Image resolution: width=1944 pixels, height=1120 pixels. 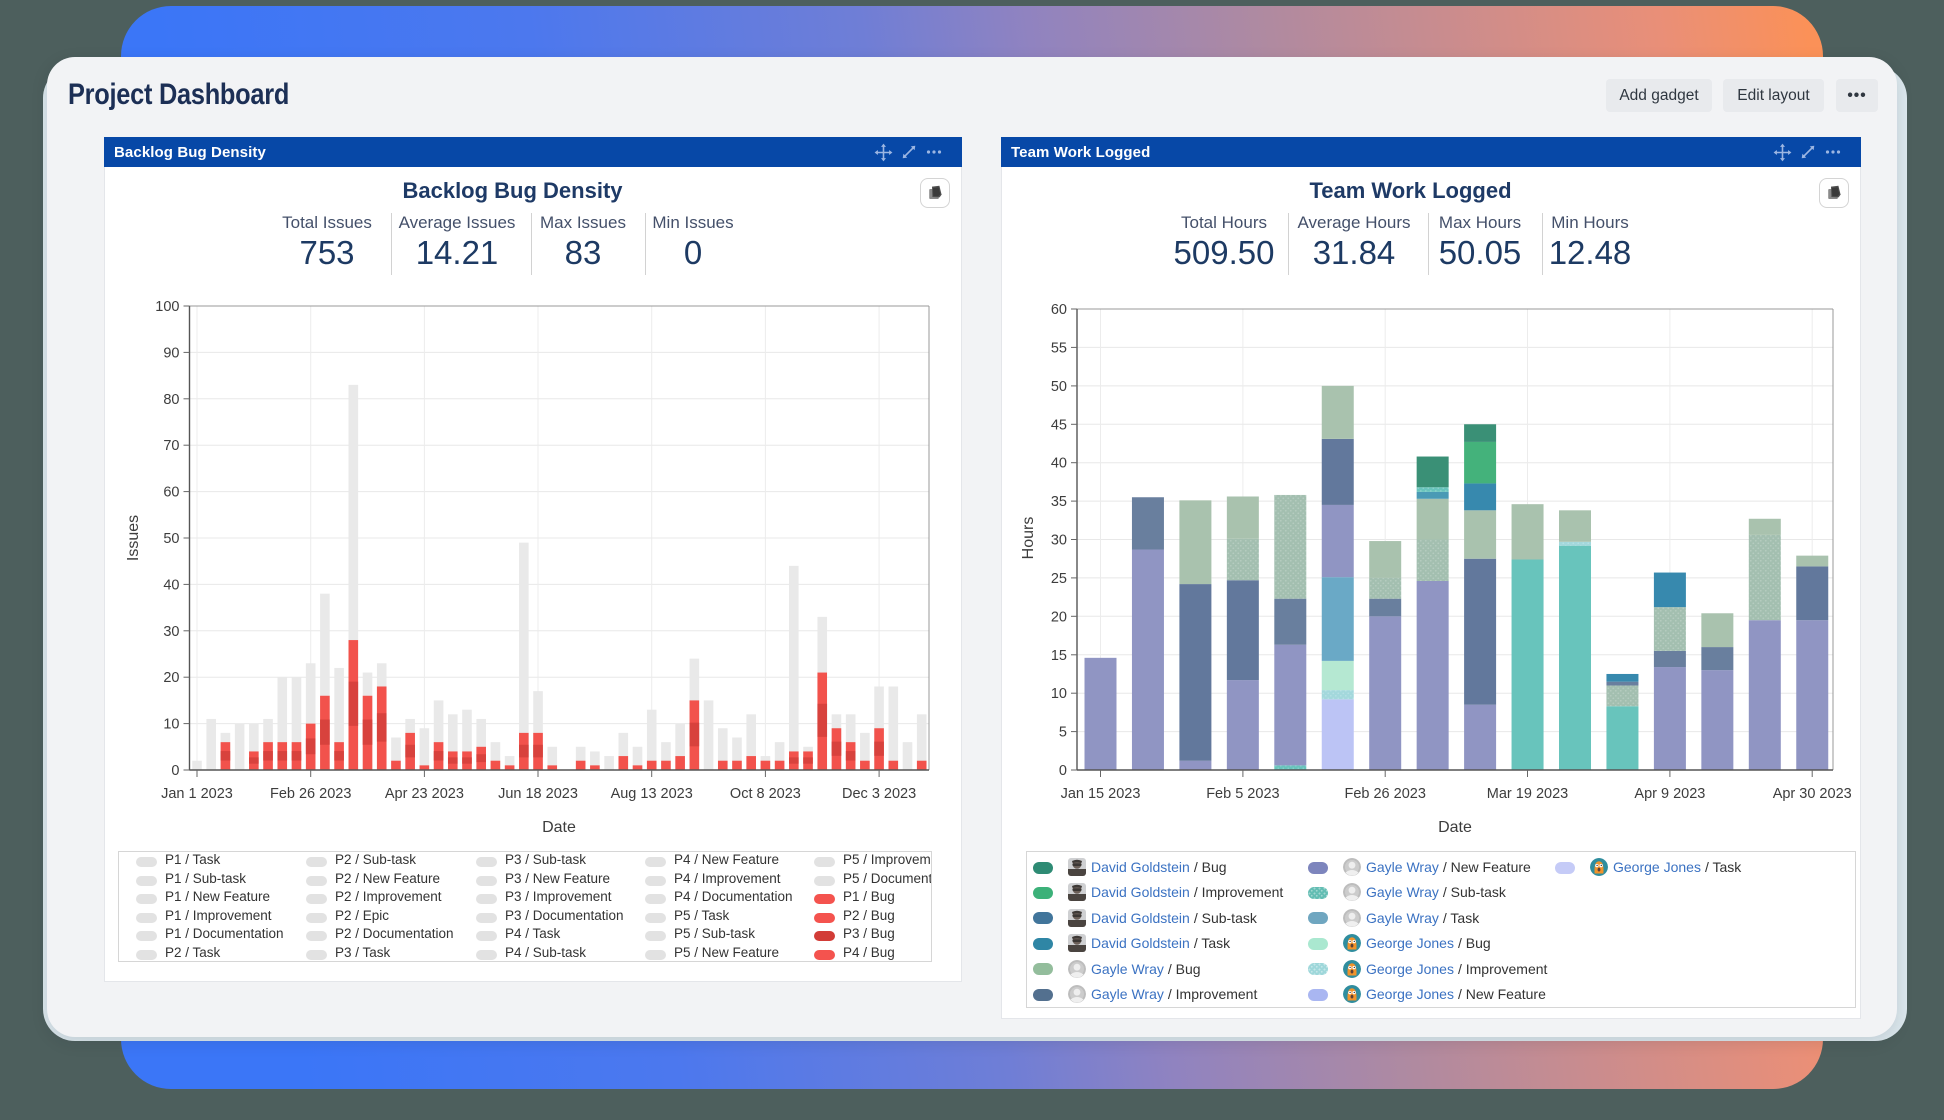 I want to click on svg-text: 35, so click(x=1059, y=502).